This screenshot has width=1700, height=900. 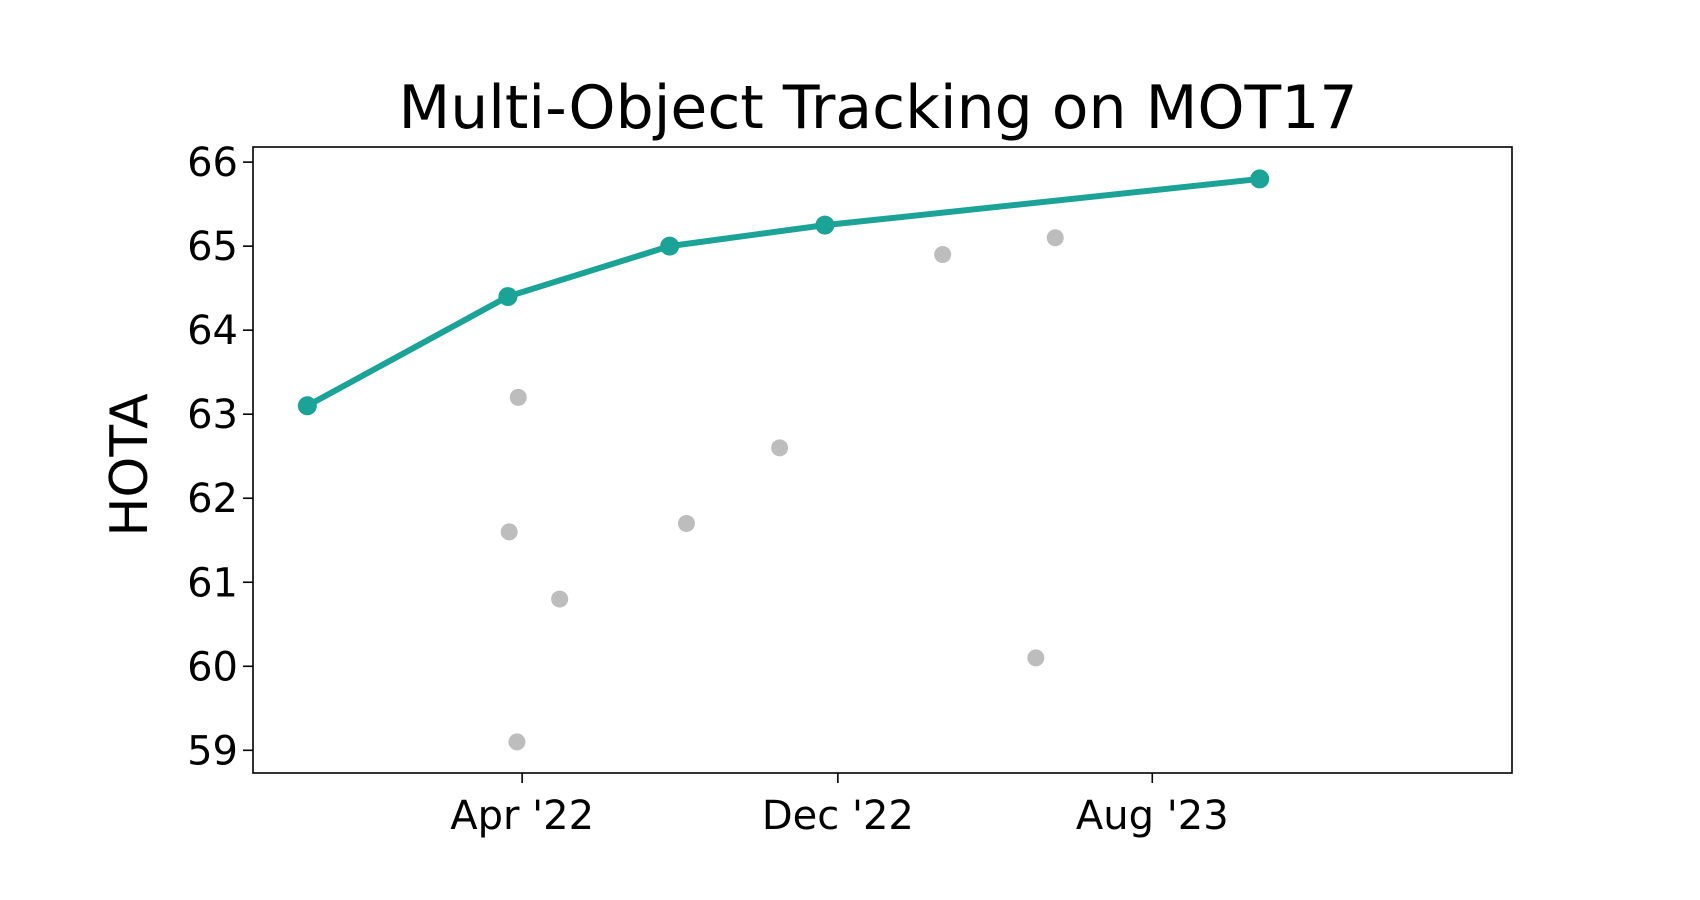 What do you see at coordinates (212, 415) in the screenshot?
I see `y-tick-label: 63` at bounding box center [212, 415].